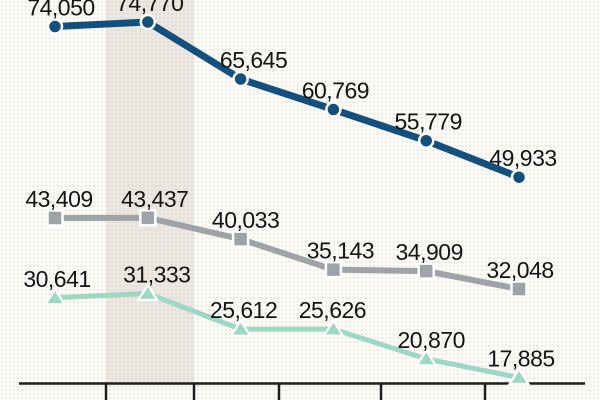  What do you see at coordinates (58, 199) in the screenshot?
I see `data-point-label: 43,409` at bounding box center [58, 199].